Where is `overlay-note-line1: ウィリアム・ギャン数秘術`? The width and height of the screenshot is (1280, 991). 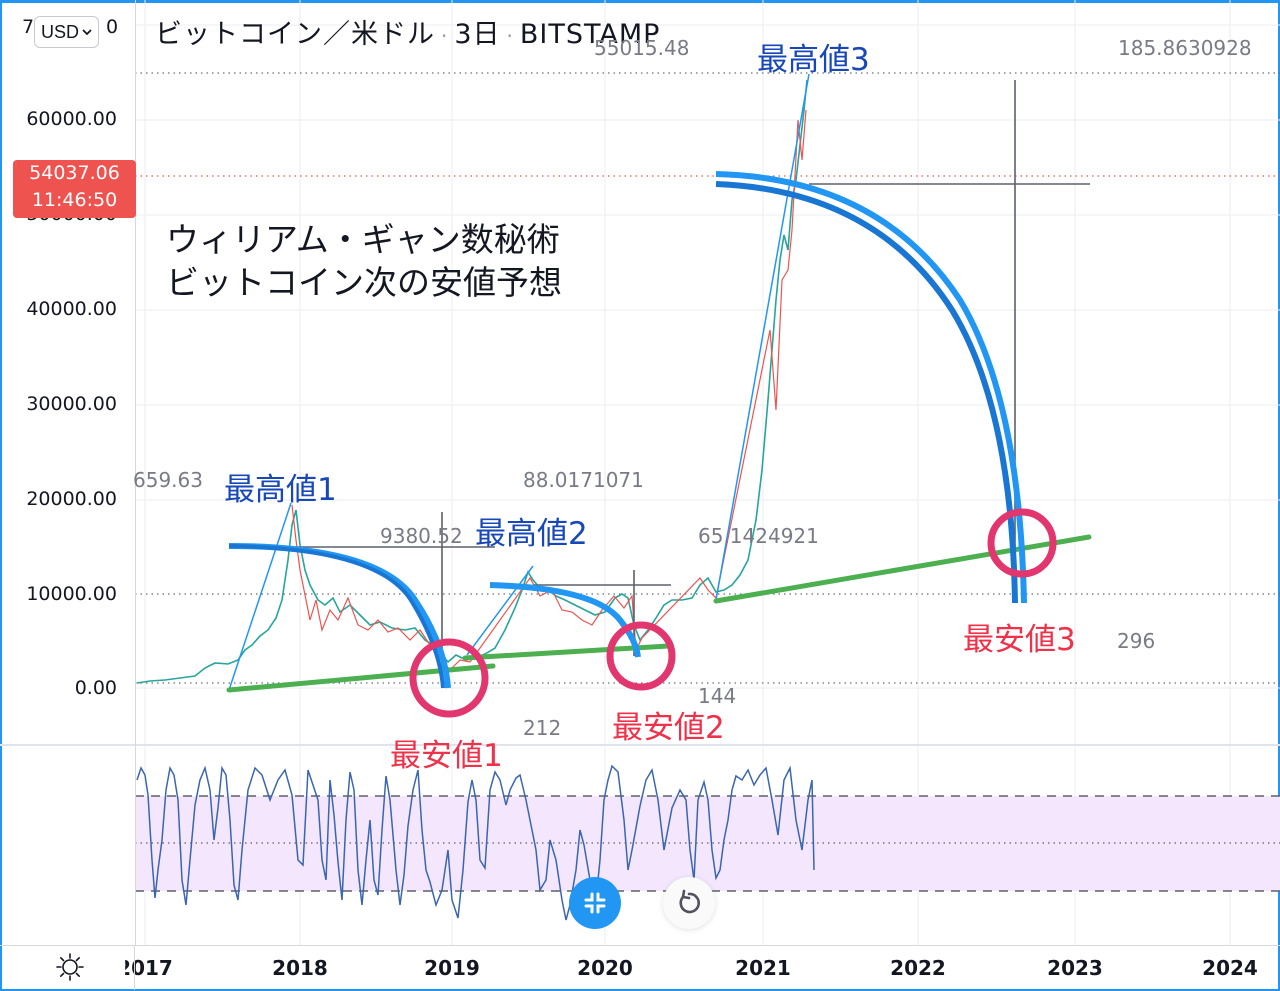 overlay-note-line1: ウィリアム・ギャン数秘術 is located at coordinates (363, 239).